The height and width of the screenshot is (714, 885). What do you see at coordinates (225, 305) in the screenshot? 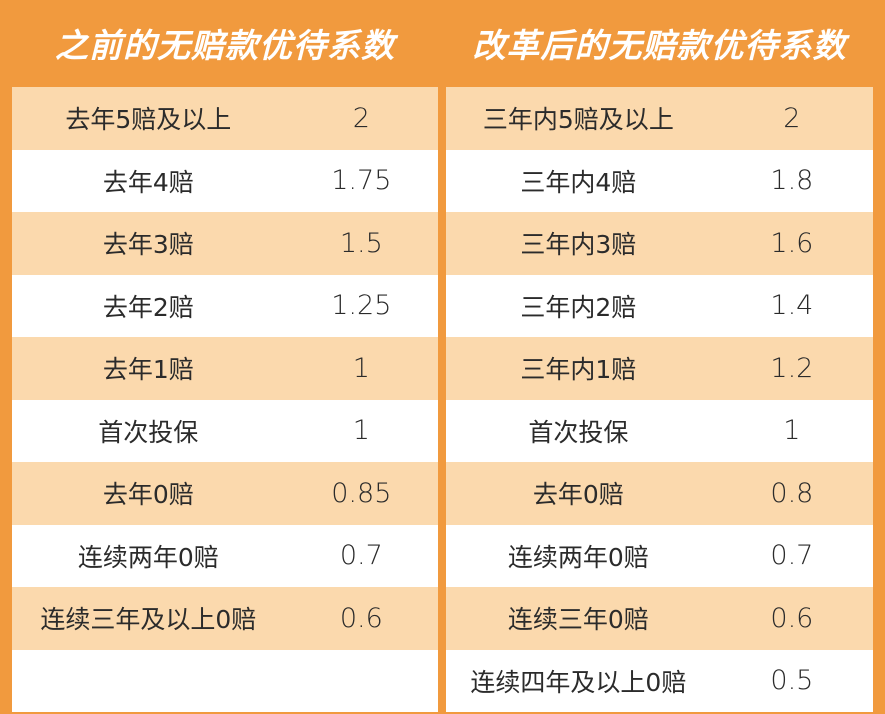
I see `table-row: 去年2赔 1.25` at bounding box center [225, 305].